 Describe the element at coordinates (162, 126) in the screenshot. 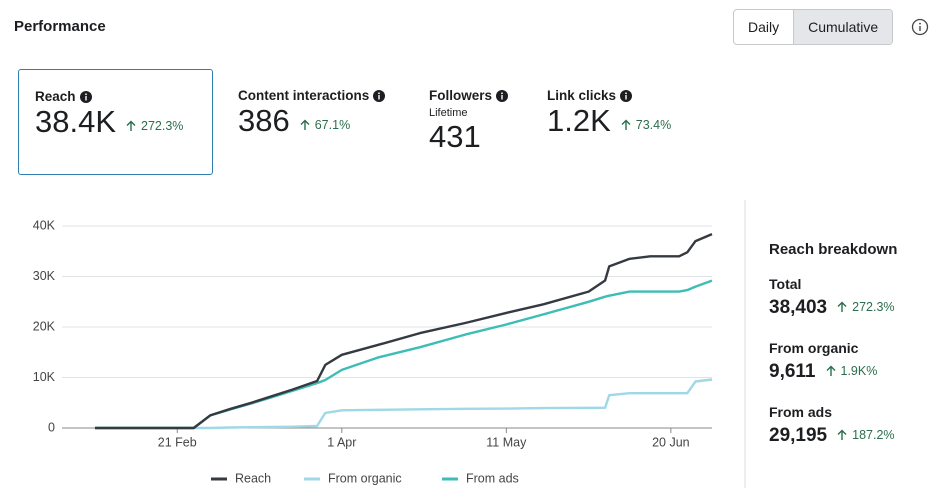

I see `metric-change-text: 272.3%` at that location.